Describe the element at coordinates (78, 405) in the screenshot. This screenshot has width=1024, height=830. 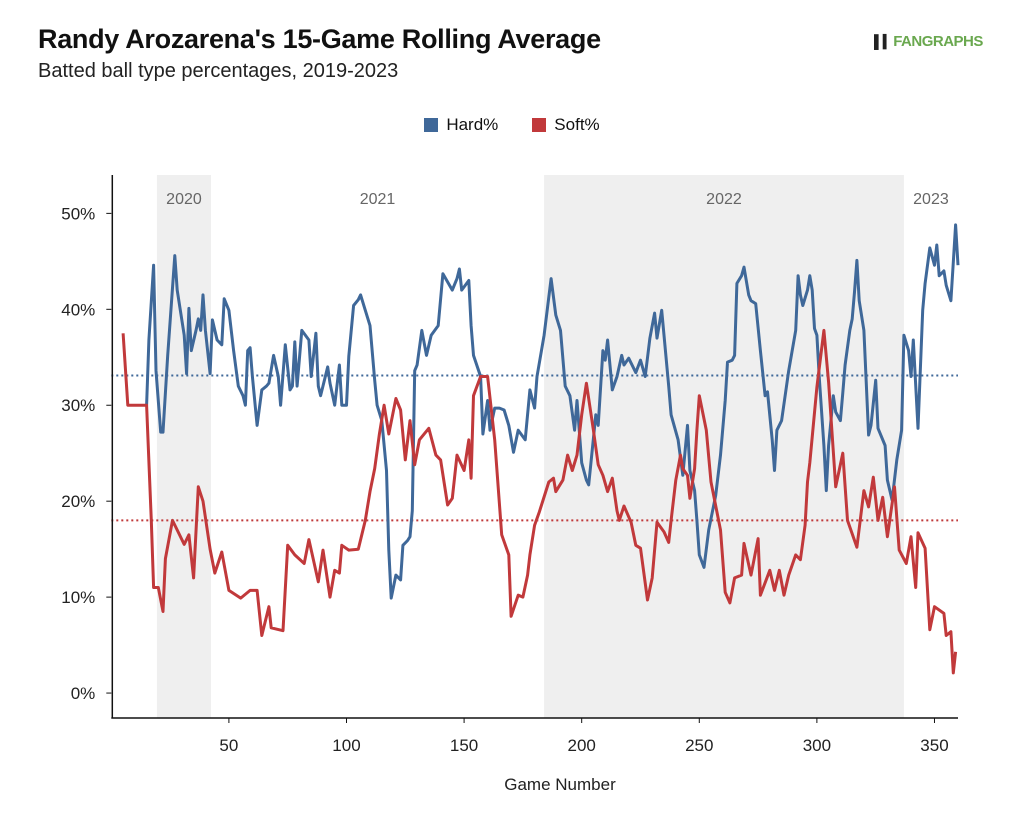
I see `y-tick-label: 30%` at that location.